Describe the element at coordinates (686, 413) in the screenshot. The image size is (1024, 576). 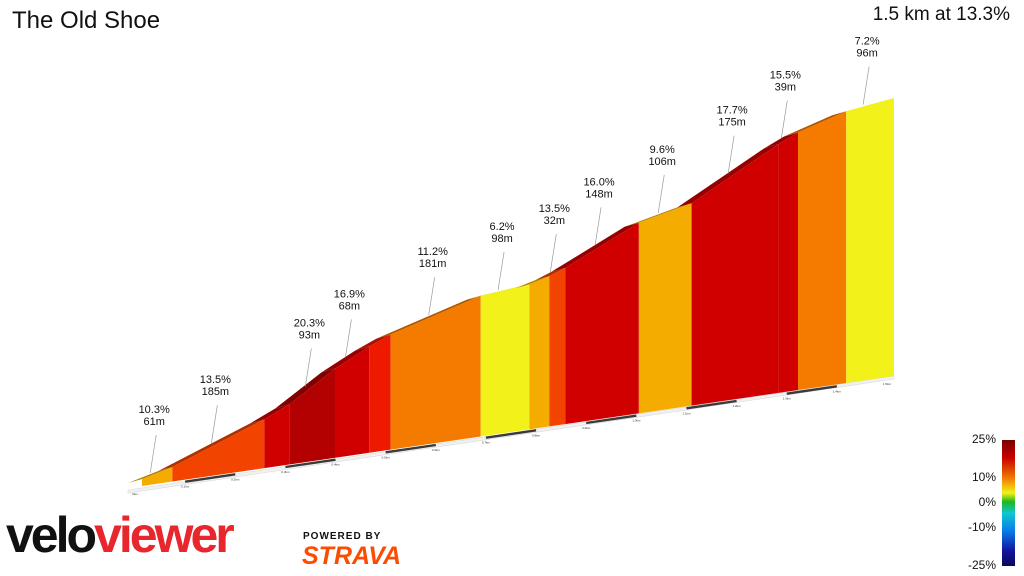
I see `distance-tick-label: 1.1km` at that location.